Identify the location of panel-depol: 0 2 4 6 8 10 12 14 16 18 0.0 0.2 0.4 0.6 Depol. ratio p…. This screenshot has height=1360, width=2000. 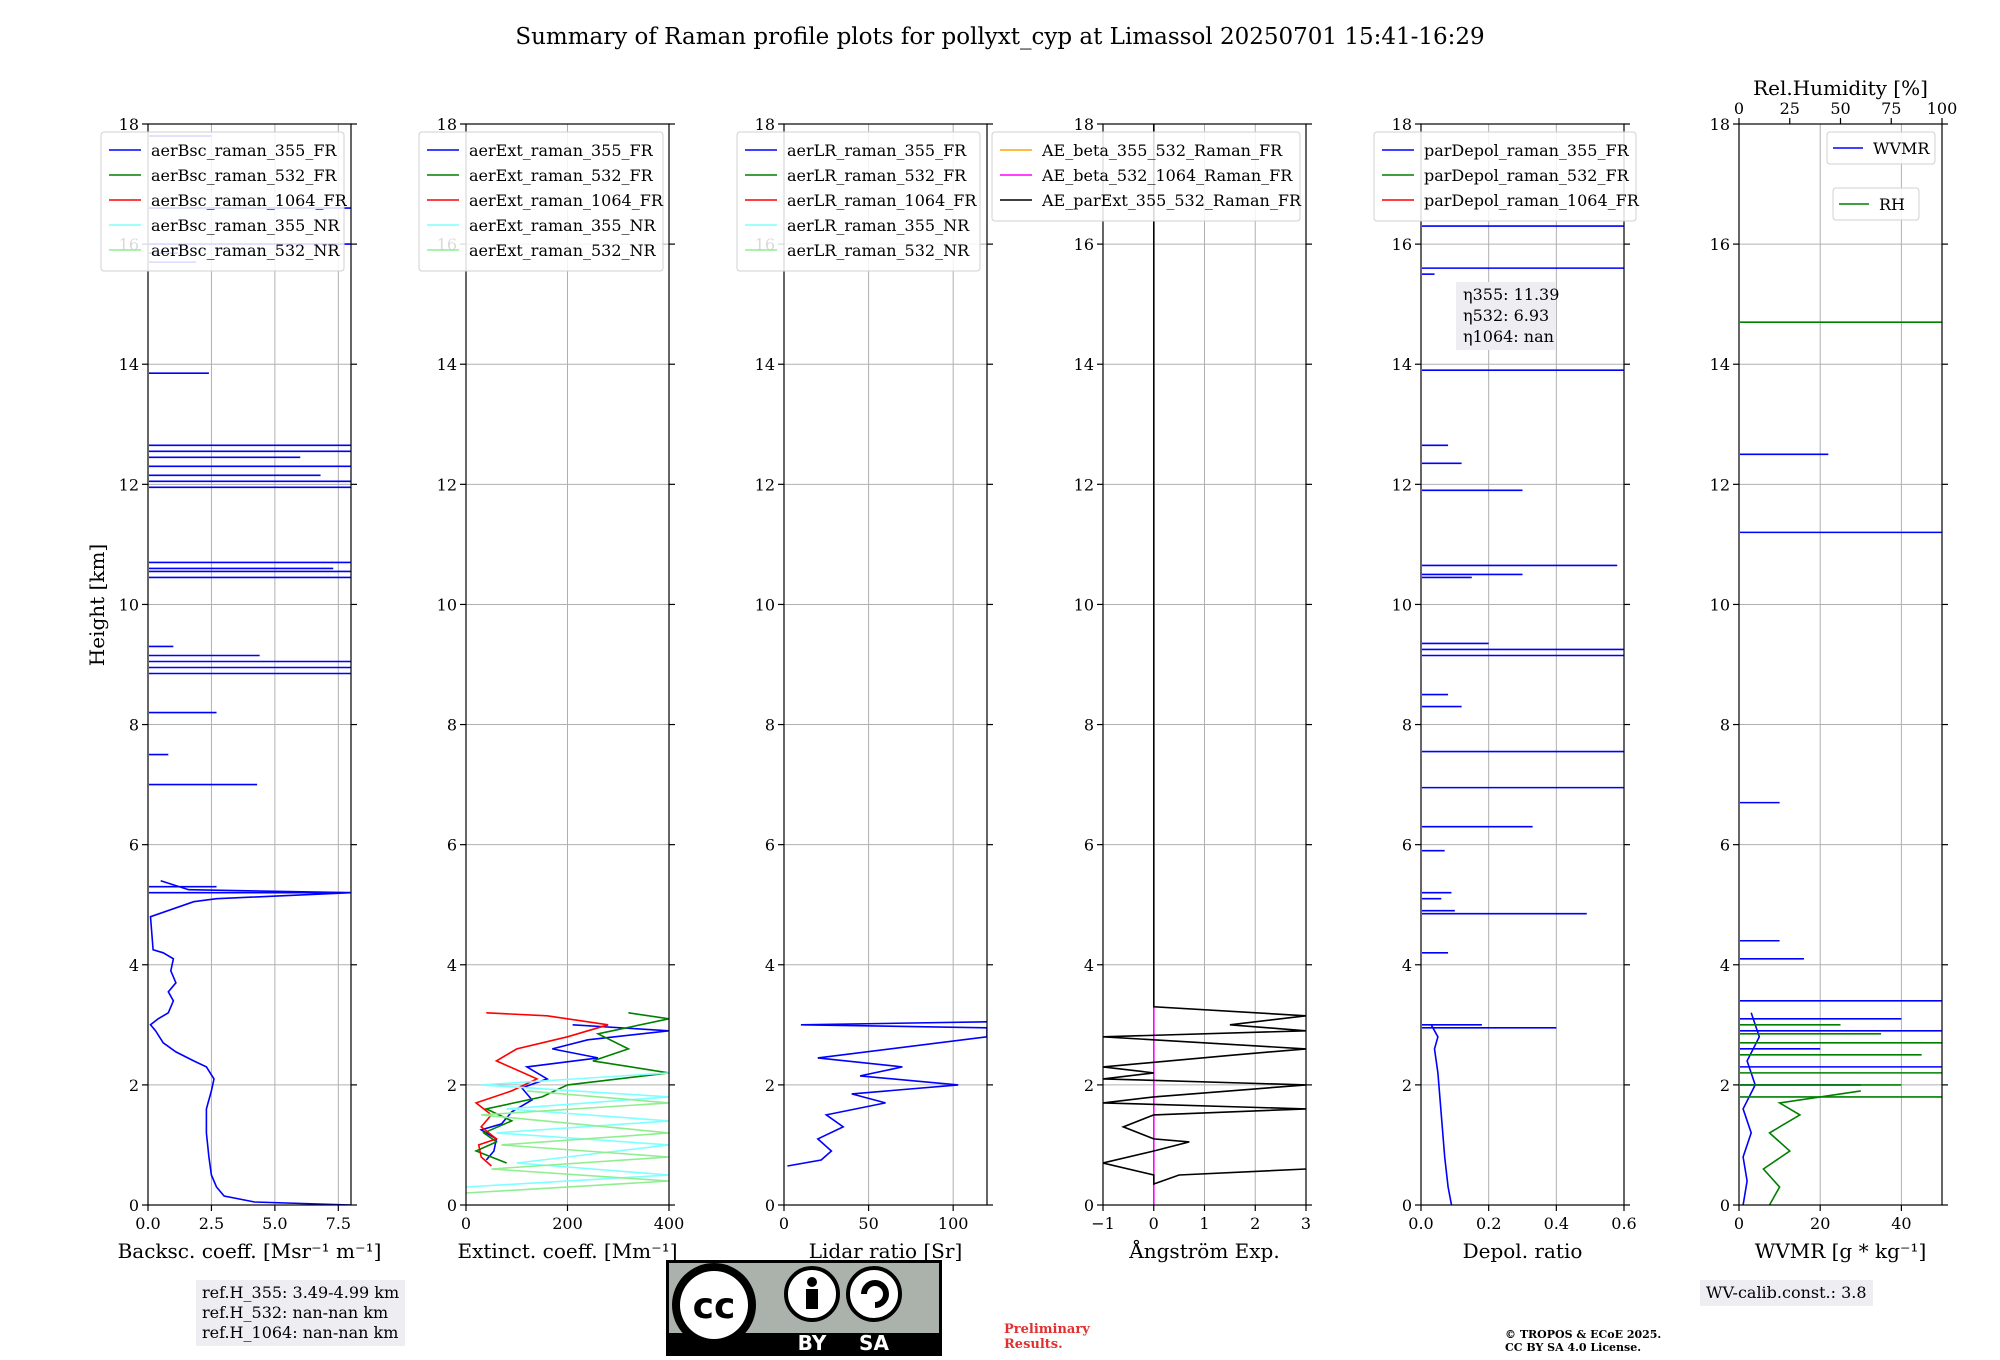
(1506, 689).